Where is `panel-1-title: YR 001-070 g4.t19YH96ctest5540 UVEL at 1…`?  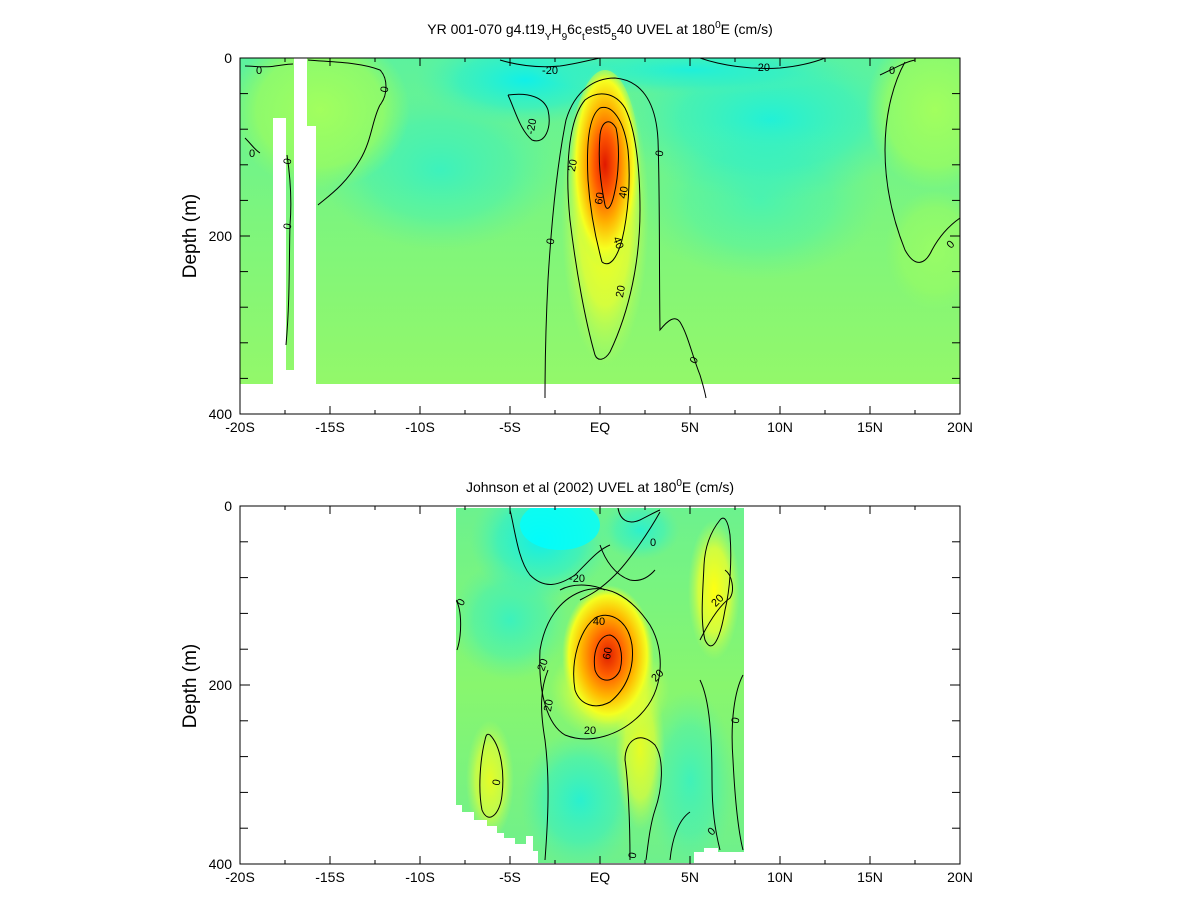
panel-1-title: YR 001-070 g4.t19YH96ctest5540 UVEL at 1… is located at coordinates (600, 31).